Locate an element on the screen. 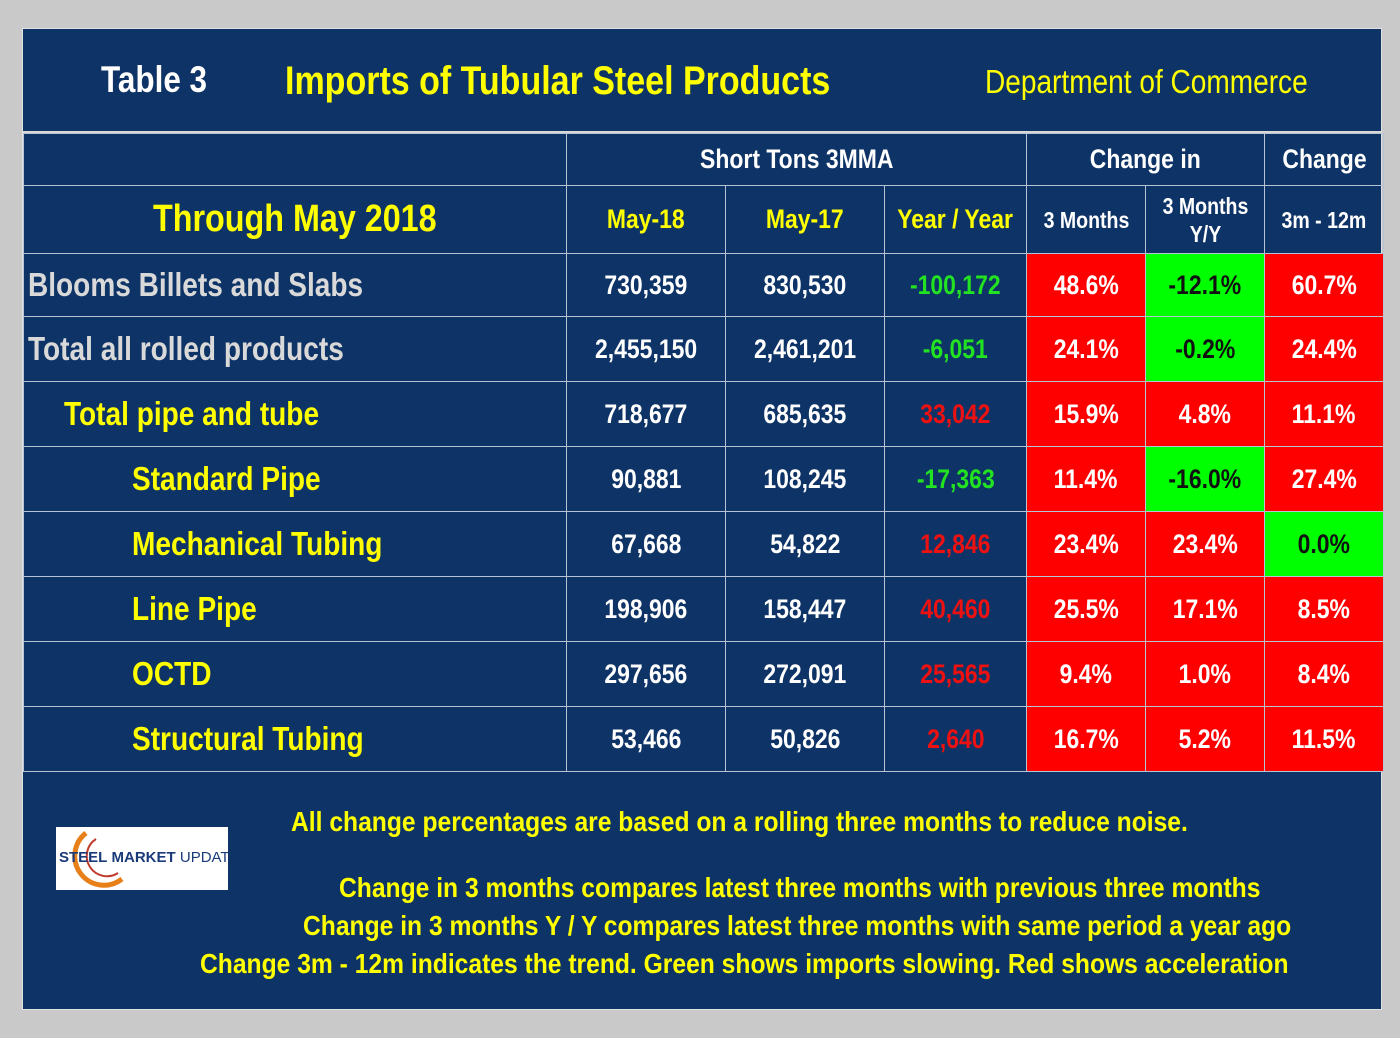  cell-may17: 50,826 is located at coordinates (805, 739).